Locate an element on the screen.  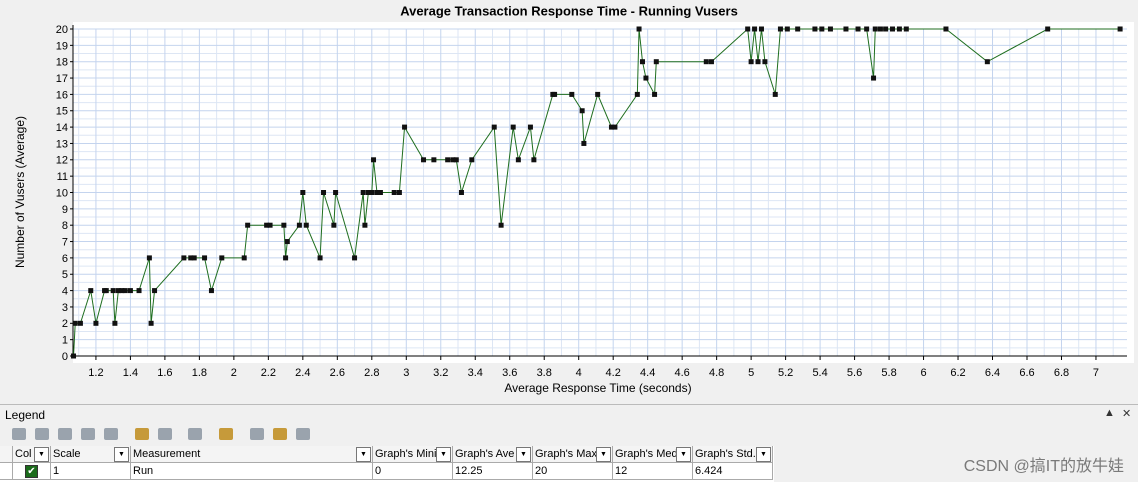
y-tick-label: 0 is located at coordinates (65, 357).